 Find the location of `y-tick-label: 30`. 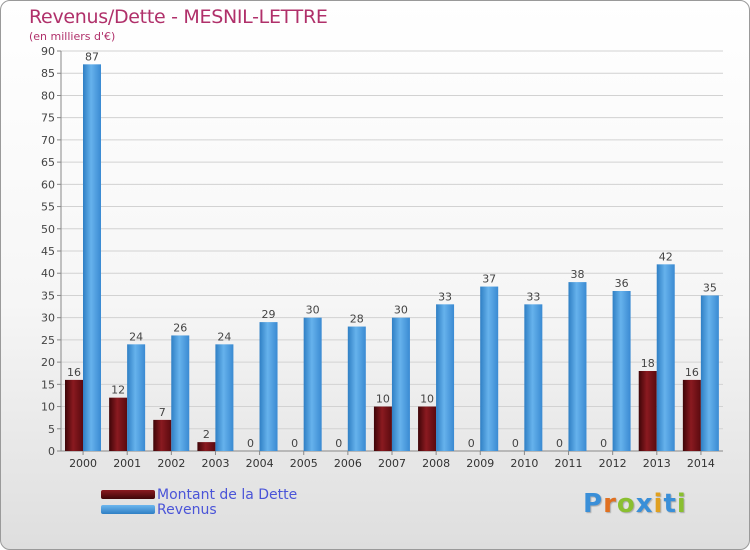

y-tick-label: 30 is located at coordinates (48, 318).